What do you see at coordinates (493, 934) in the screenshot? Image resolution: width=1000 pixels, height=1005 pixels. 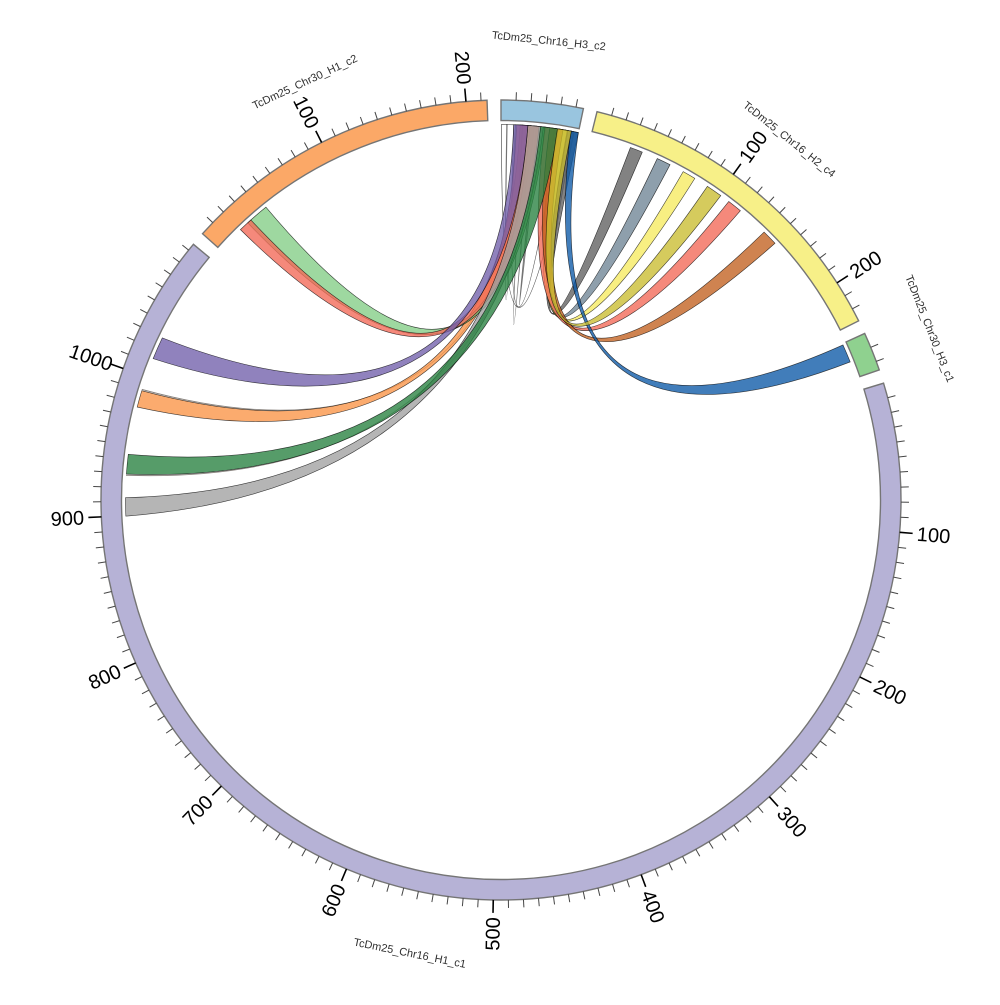 I see `svg-text: 500` at bounding box center [493, 934].